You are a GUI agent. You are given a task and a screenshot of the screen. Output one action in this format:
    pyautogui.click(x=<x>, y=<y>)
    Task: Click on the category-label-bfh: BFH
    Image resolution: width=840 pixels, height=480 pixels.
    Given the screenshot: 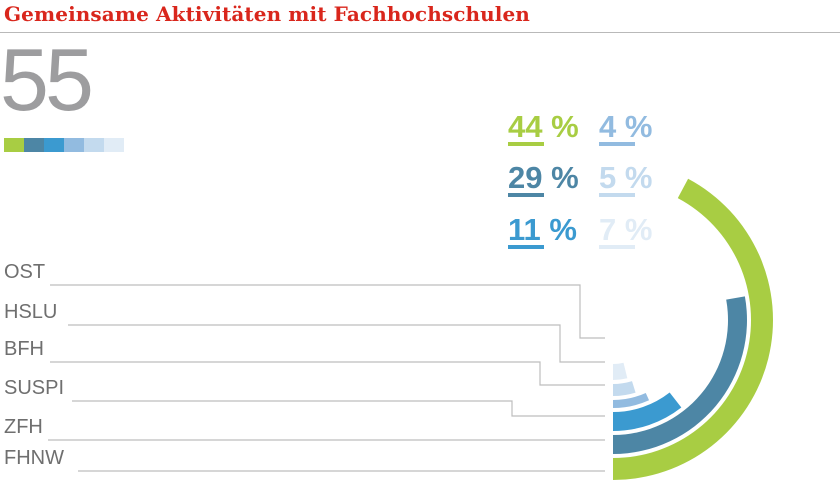 What is the action you would take?
    pyautogui.click(x=24, y=349)
    